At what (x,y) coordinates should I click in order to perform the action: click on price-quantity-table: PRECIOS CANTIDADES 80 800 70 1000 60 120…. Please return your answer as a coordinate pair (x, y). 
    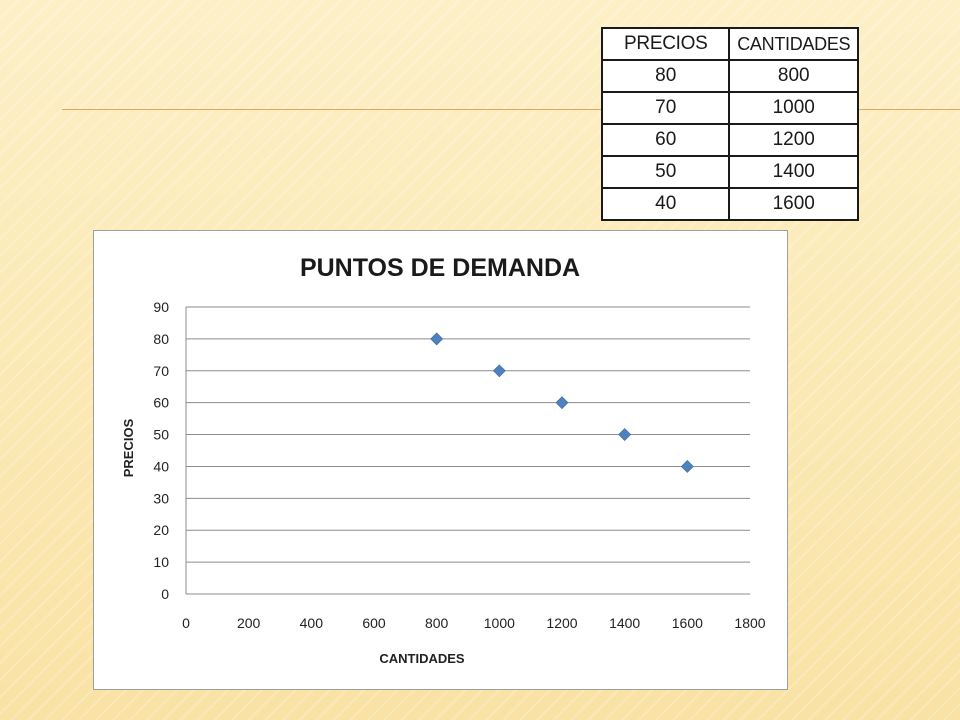
    Looking at the image, I should click on (729, 124).